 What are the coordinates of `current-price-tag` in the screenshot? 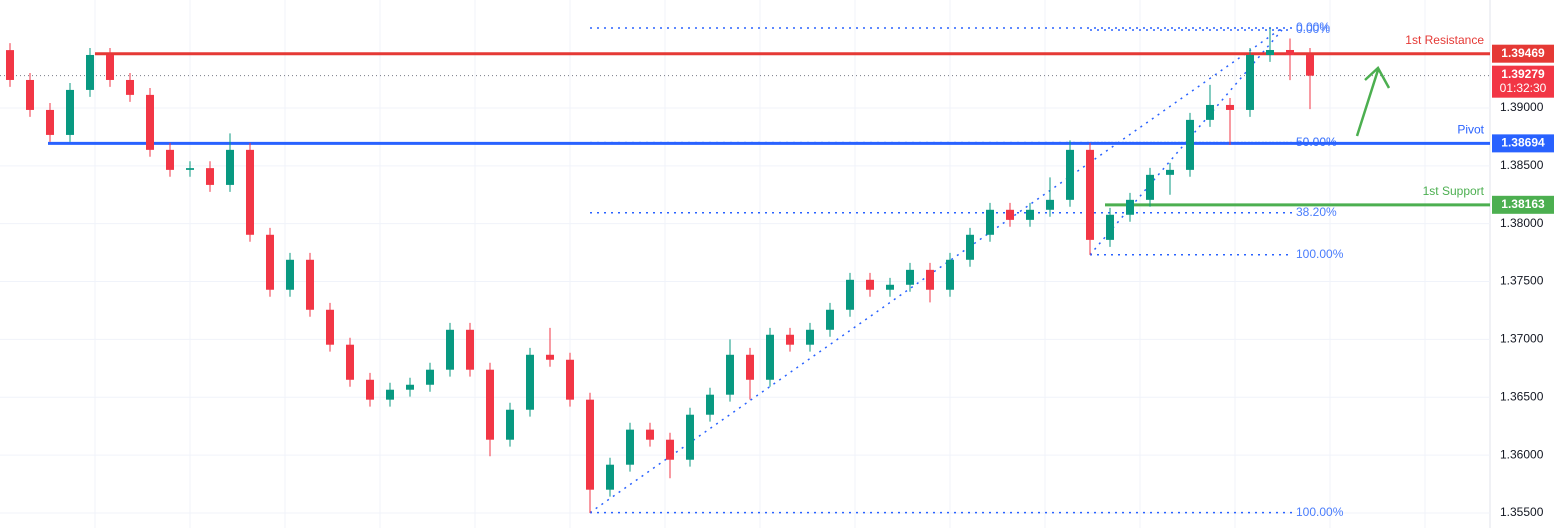 It's located at (1523, 81).